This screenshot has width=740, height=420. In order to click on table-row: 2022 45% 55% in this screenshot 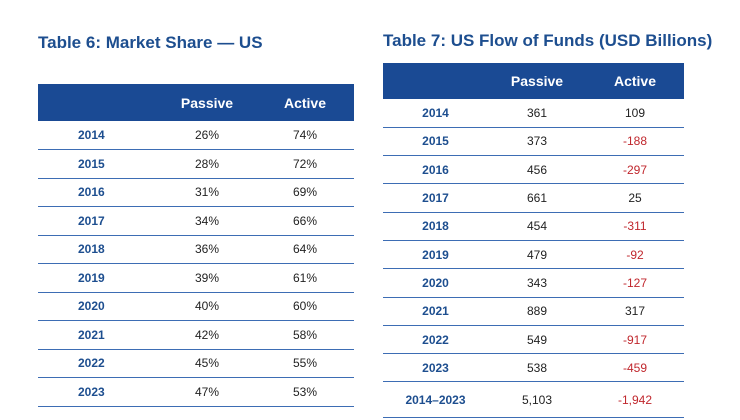, I will do `click(196, 363)`.